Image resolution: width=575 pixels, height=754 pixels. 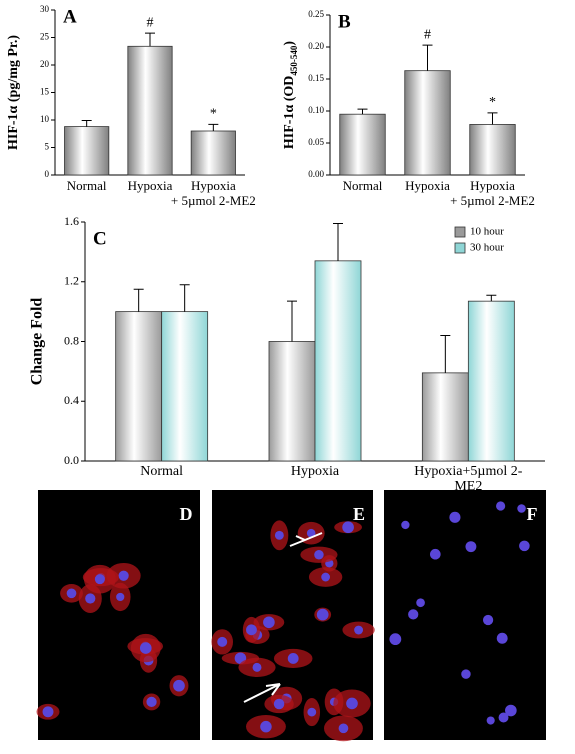 I want to click on y-tick-label: 1.6, so click(x=71, y=221).